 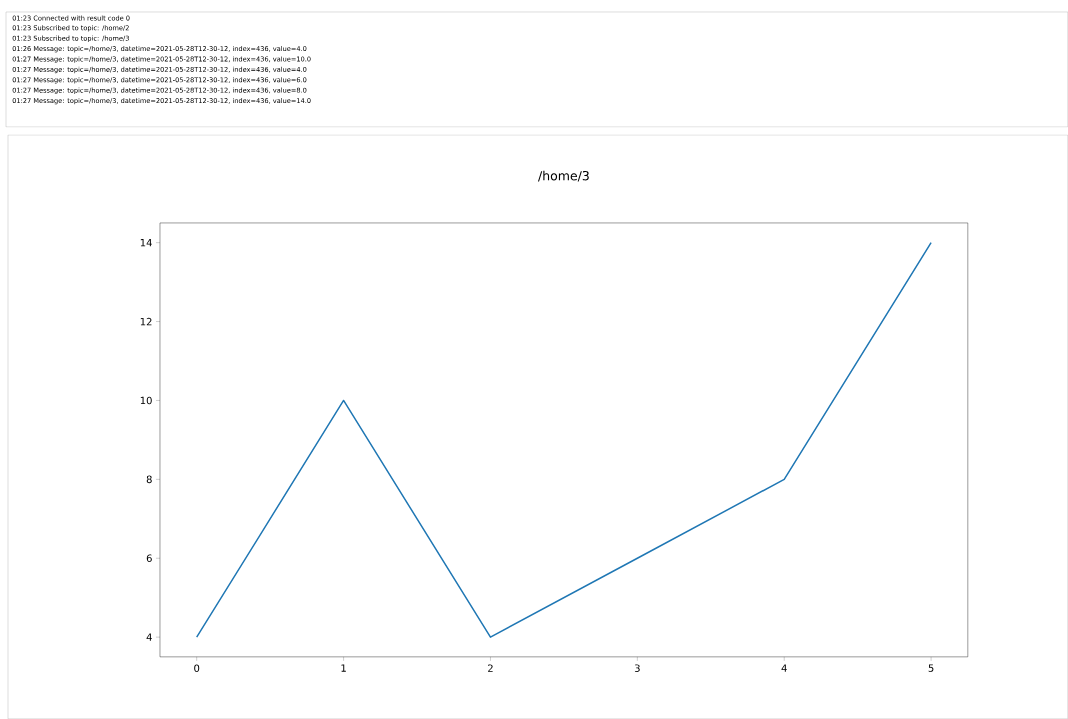 What do you see at coordinates (637, 668) in the screenshot?
I see `x-tick-label: 3` at bounding box center [637, 668].